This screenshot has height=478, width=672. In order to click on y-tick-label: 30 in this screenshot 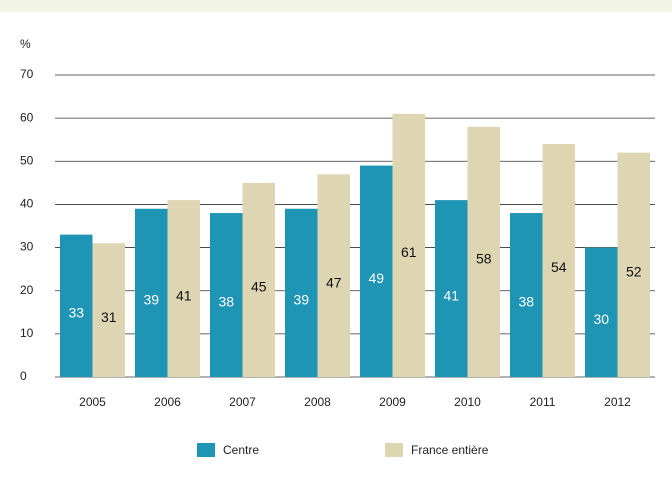, I will do `click(27, 247)`.